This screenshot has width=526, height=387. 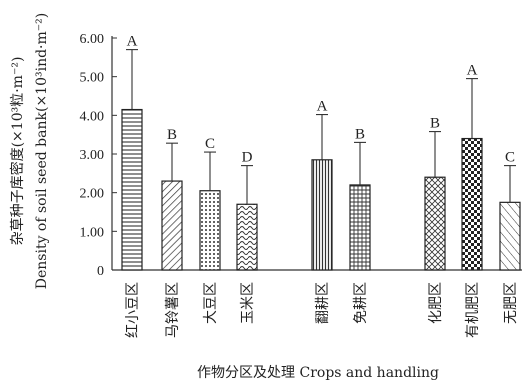 I want to click on category-label: 马铃薯区, so click(x=173, y=310).